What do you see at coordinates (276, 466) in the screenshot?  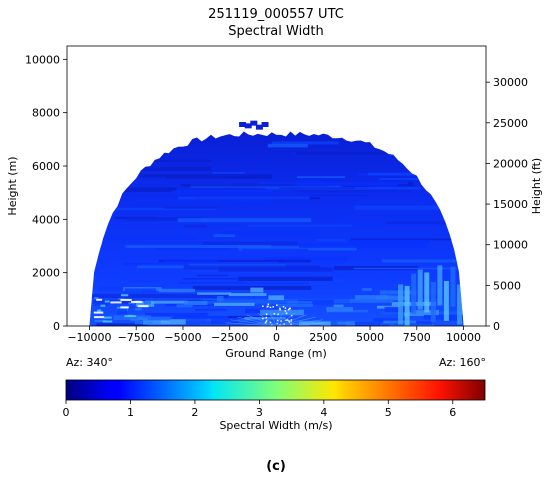 I see `figure-caption: (c)` at bounding box center [276, 466].